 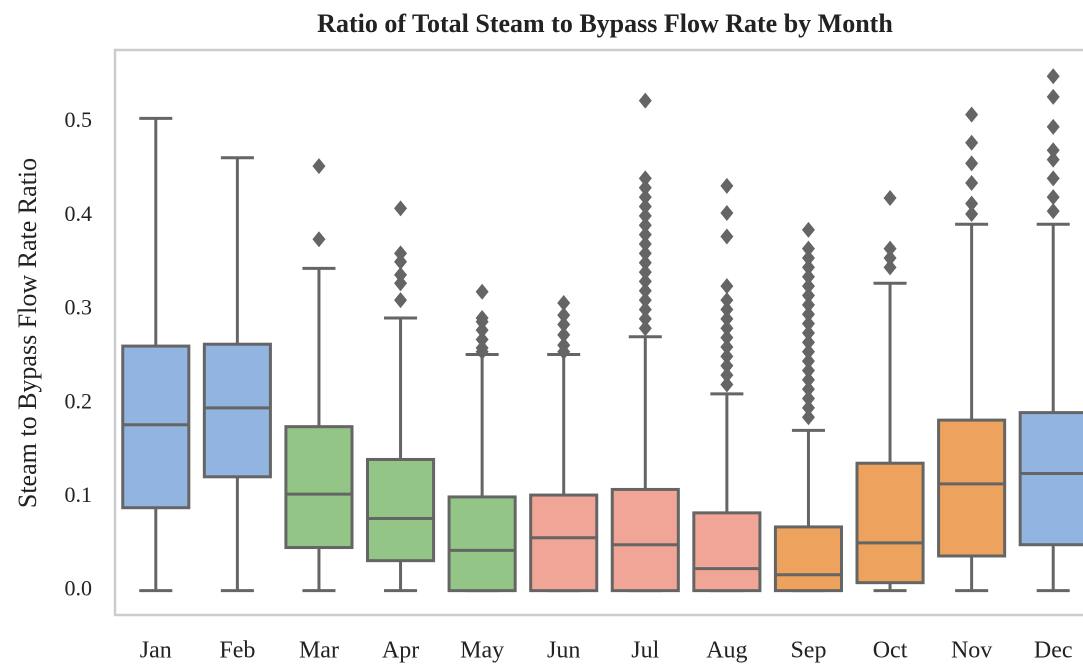 I want to click on x-tick-label: Feb, so click(x=237, y=651).